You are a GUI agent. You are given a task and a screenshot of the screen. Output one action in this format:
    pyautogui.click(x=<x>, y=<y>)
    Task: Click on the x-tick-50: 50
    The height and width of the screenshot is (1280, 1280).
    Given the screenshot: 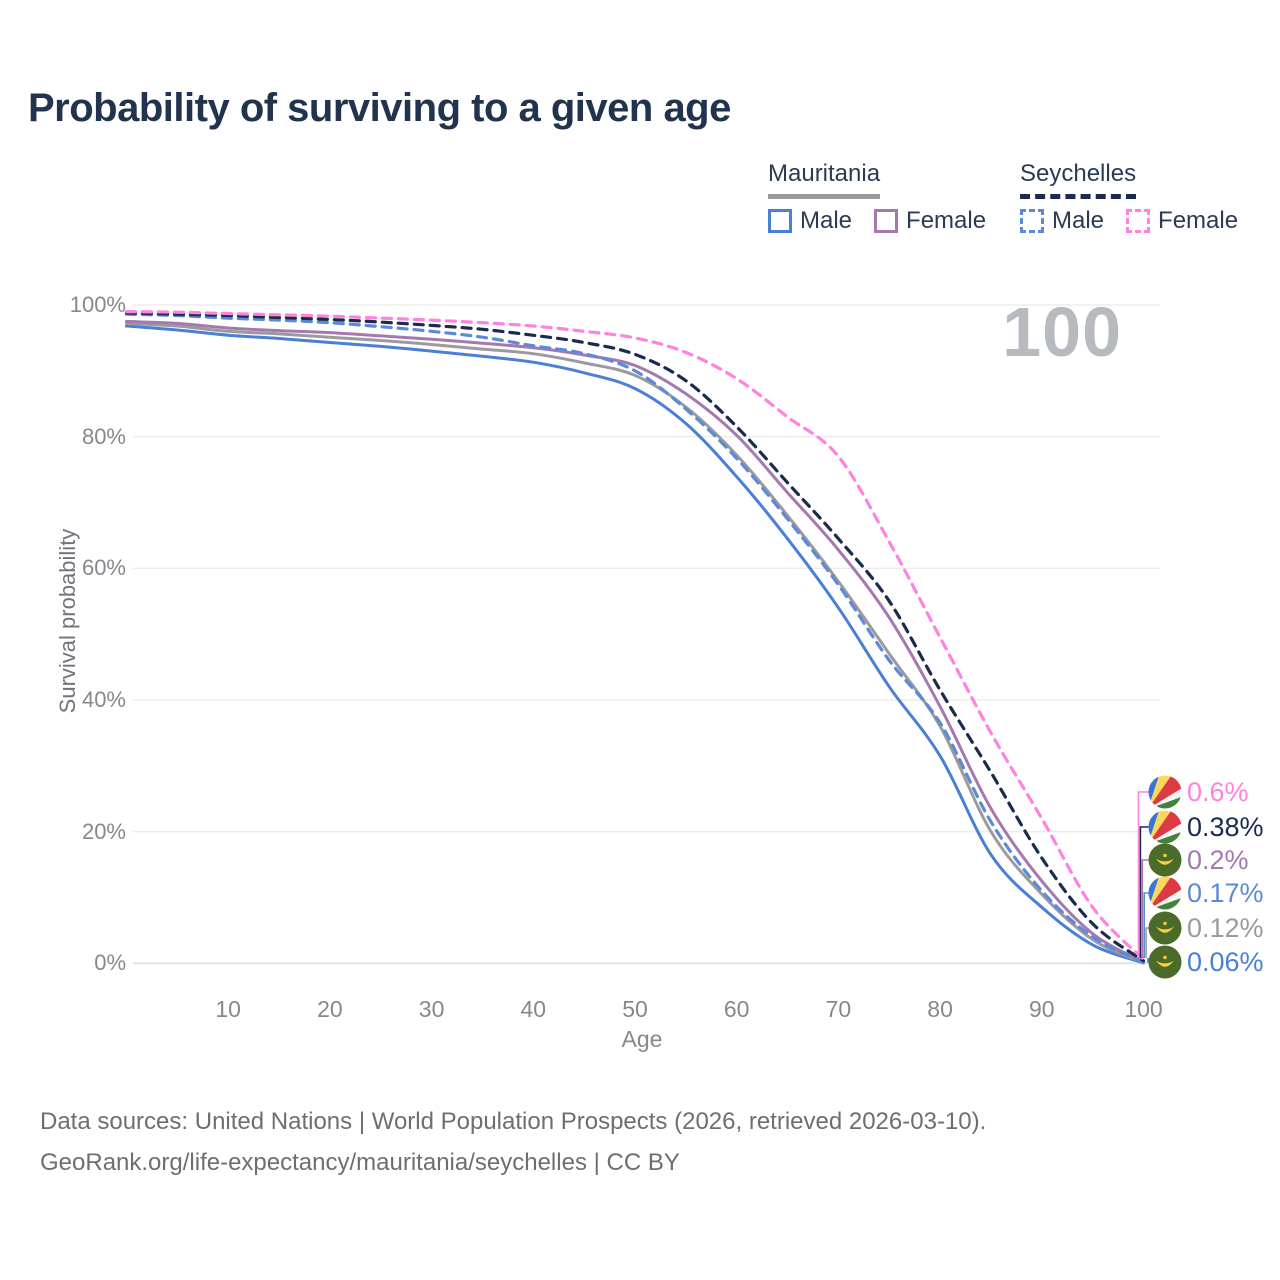 What is the action you would take?
    pyautogui.click(x=635, y=1009)
    